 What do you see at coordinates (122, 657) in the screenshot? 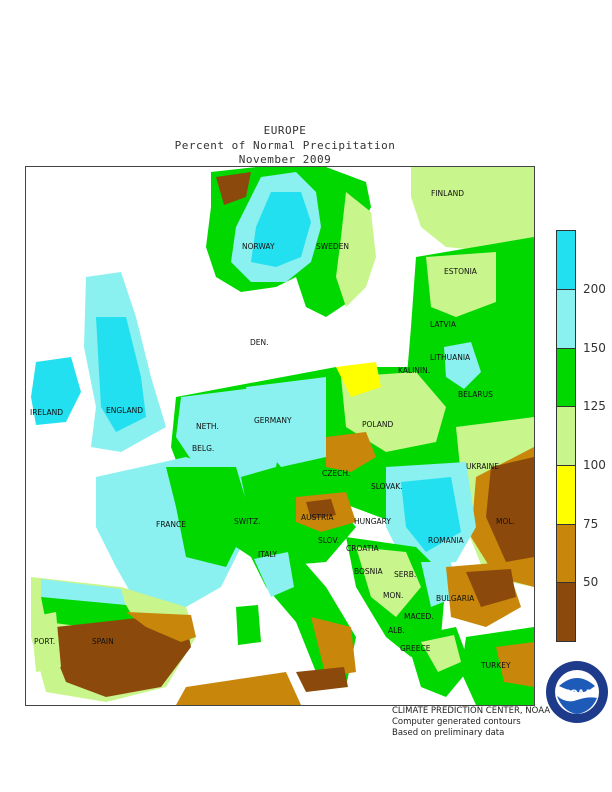
I see `region-spain-dry` at bounding box center [122, 657].